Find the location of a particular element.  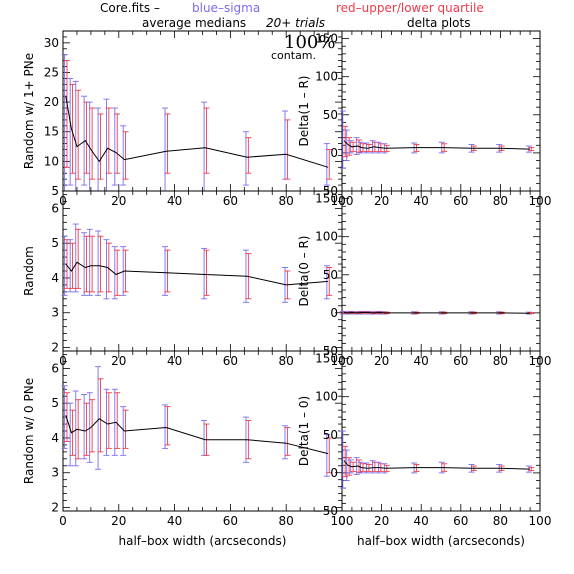

right-top-ytick-label: 100 is located at coordinates (326, 77).